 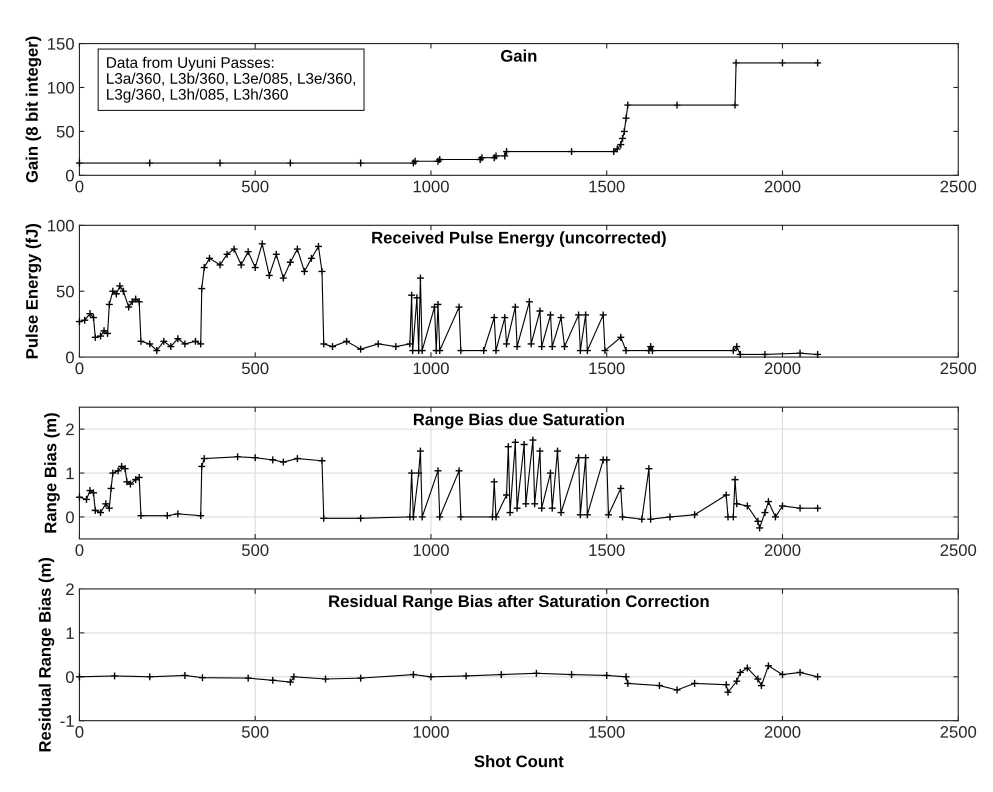 I want to click on y-axis-title: Gain (8 bit integer), so click(x=34, y=109).